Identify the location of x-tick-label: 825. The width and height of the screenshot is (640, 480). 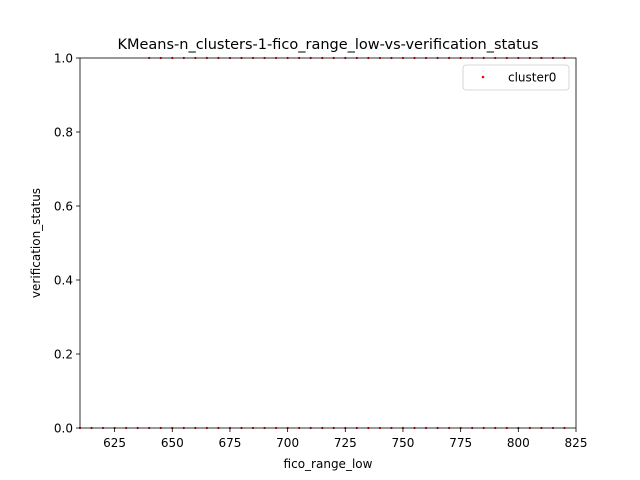
(576, 443).